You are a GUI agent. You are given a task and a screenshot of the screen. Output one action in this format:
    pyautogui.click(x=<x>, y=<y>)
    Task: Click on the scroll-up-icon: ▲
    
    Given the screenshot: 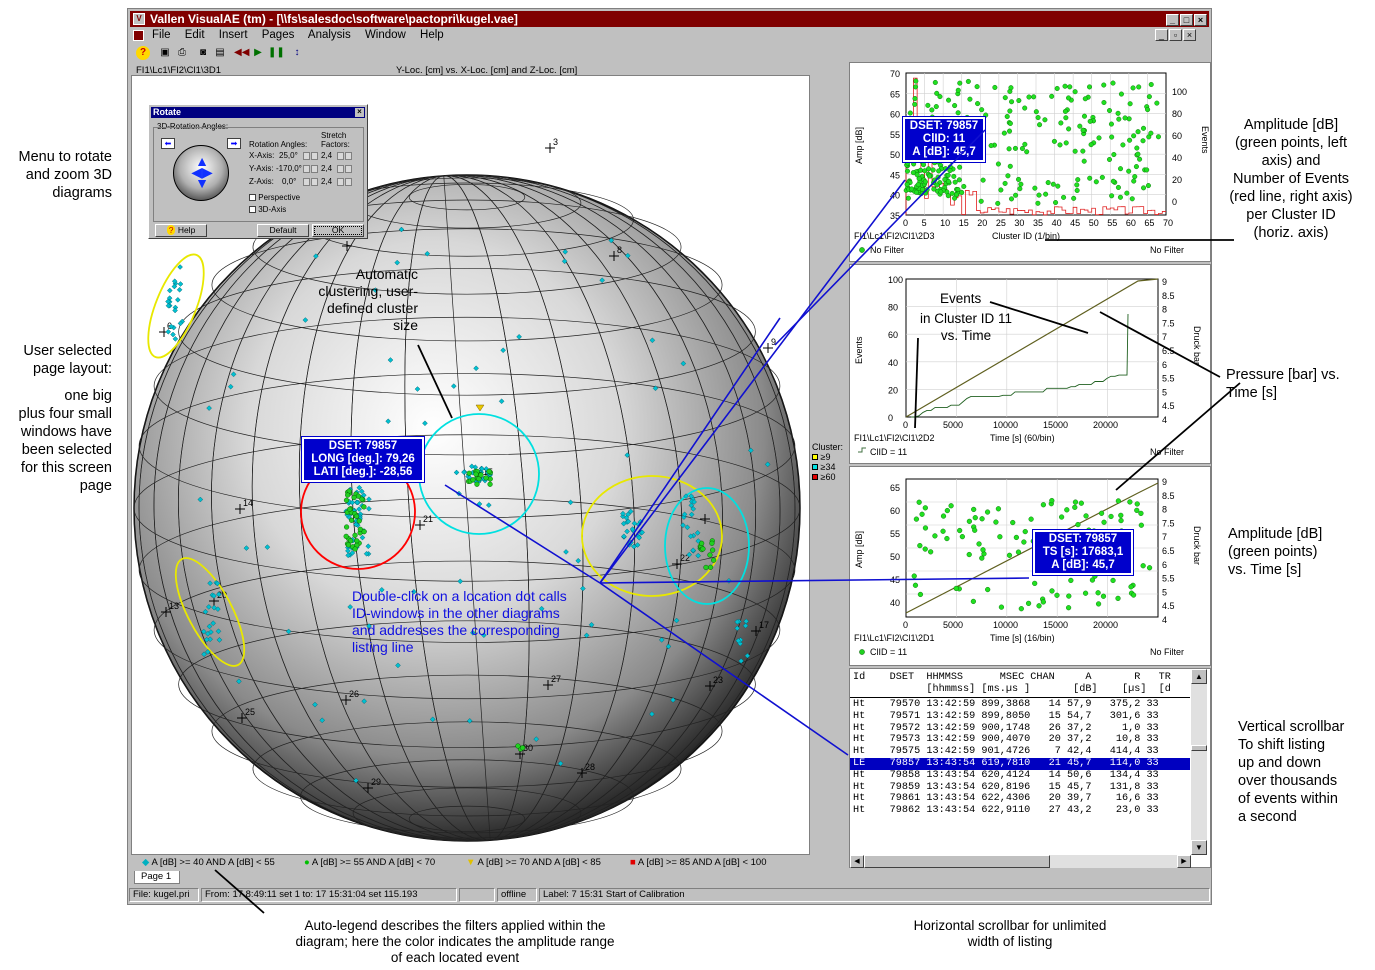 What is the action you would take?
    pyautogui.click(x=1199, y=676)
    